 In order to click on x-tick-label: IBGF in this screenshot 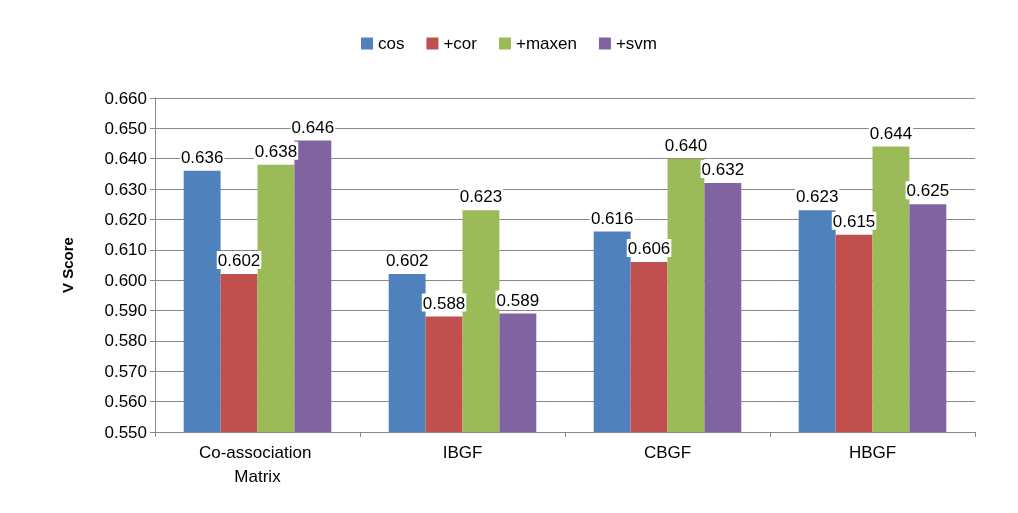, I will do `click(462, 452)`.